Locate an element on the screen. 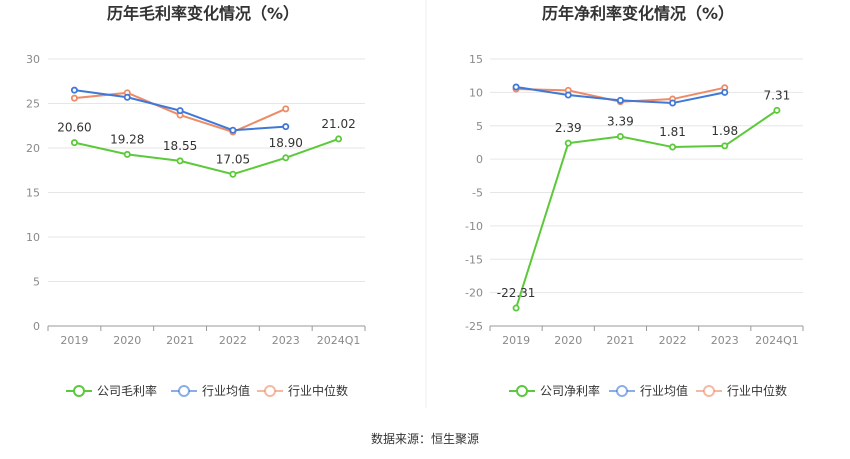 This screenshot has height=459, width=850. data-label: 19.28 is located at coordinates (127, 139).